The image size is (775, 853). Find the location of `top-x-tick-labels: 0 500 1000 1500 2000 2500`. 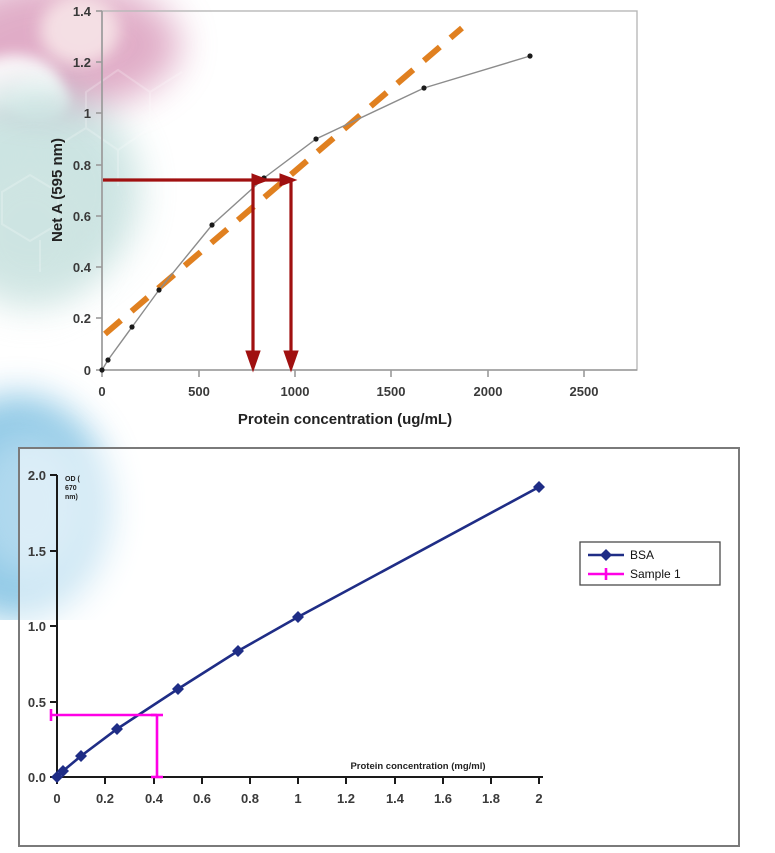

top-x-tick-labels: 0 500 1000 1500 2000 2500 is located at coordinates (348, 391).